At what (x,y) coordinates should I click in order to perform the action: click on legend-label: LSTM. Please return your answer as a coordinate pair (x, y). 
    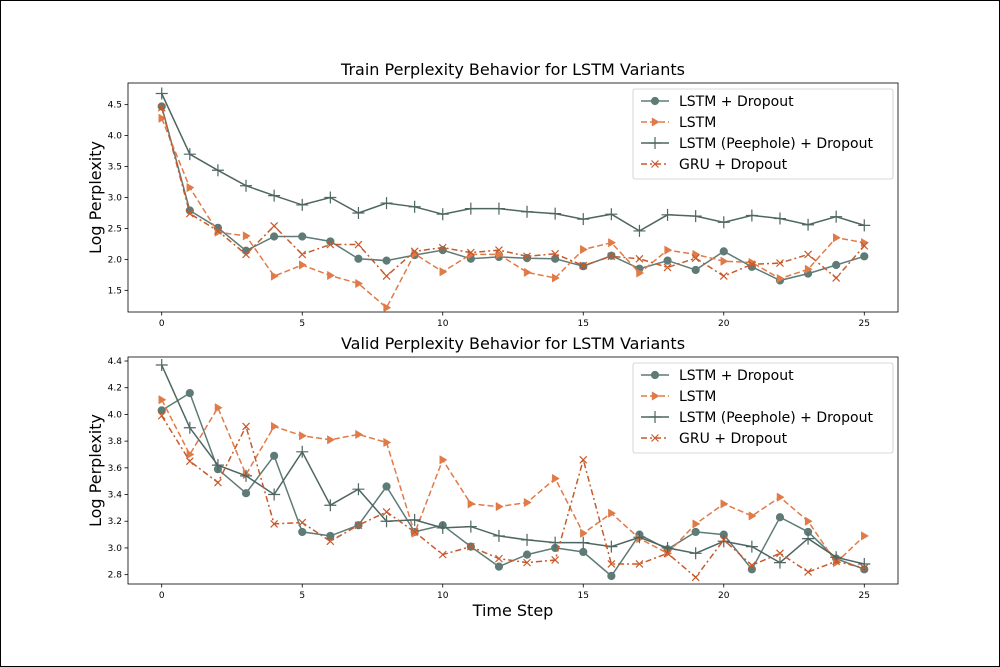
    Looking at the image, I should click on (697, 397).